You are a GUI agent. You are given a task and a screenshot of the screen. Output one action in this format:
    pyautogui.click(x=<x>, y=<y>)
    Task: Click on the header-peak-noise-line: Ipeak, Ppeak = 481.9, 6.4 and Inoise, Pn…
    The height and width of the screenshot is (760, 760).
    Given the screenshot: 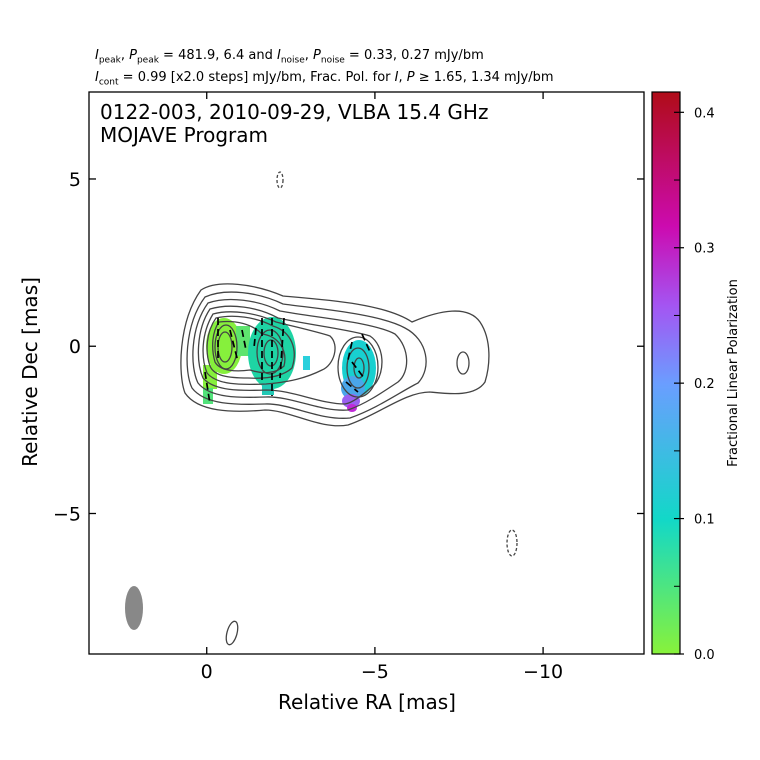 What is the action you would take?
    pyautogui.click(x=289, y=57)
    